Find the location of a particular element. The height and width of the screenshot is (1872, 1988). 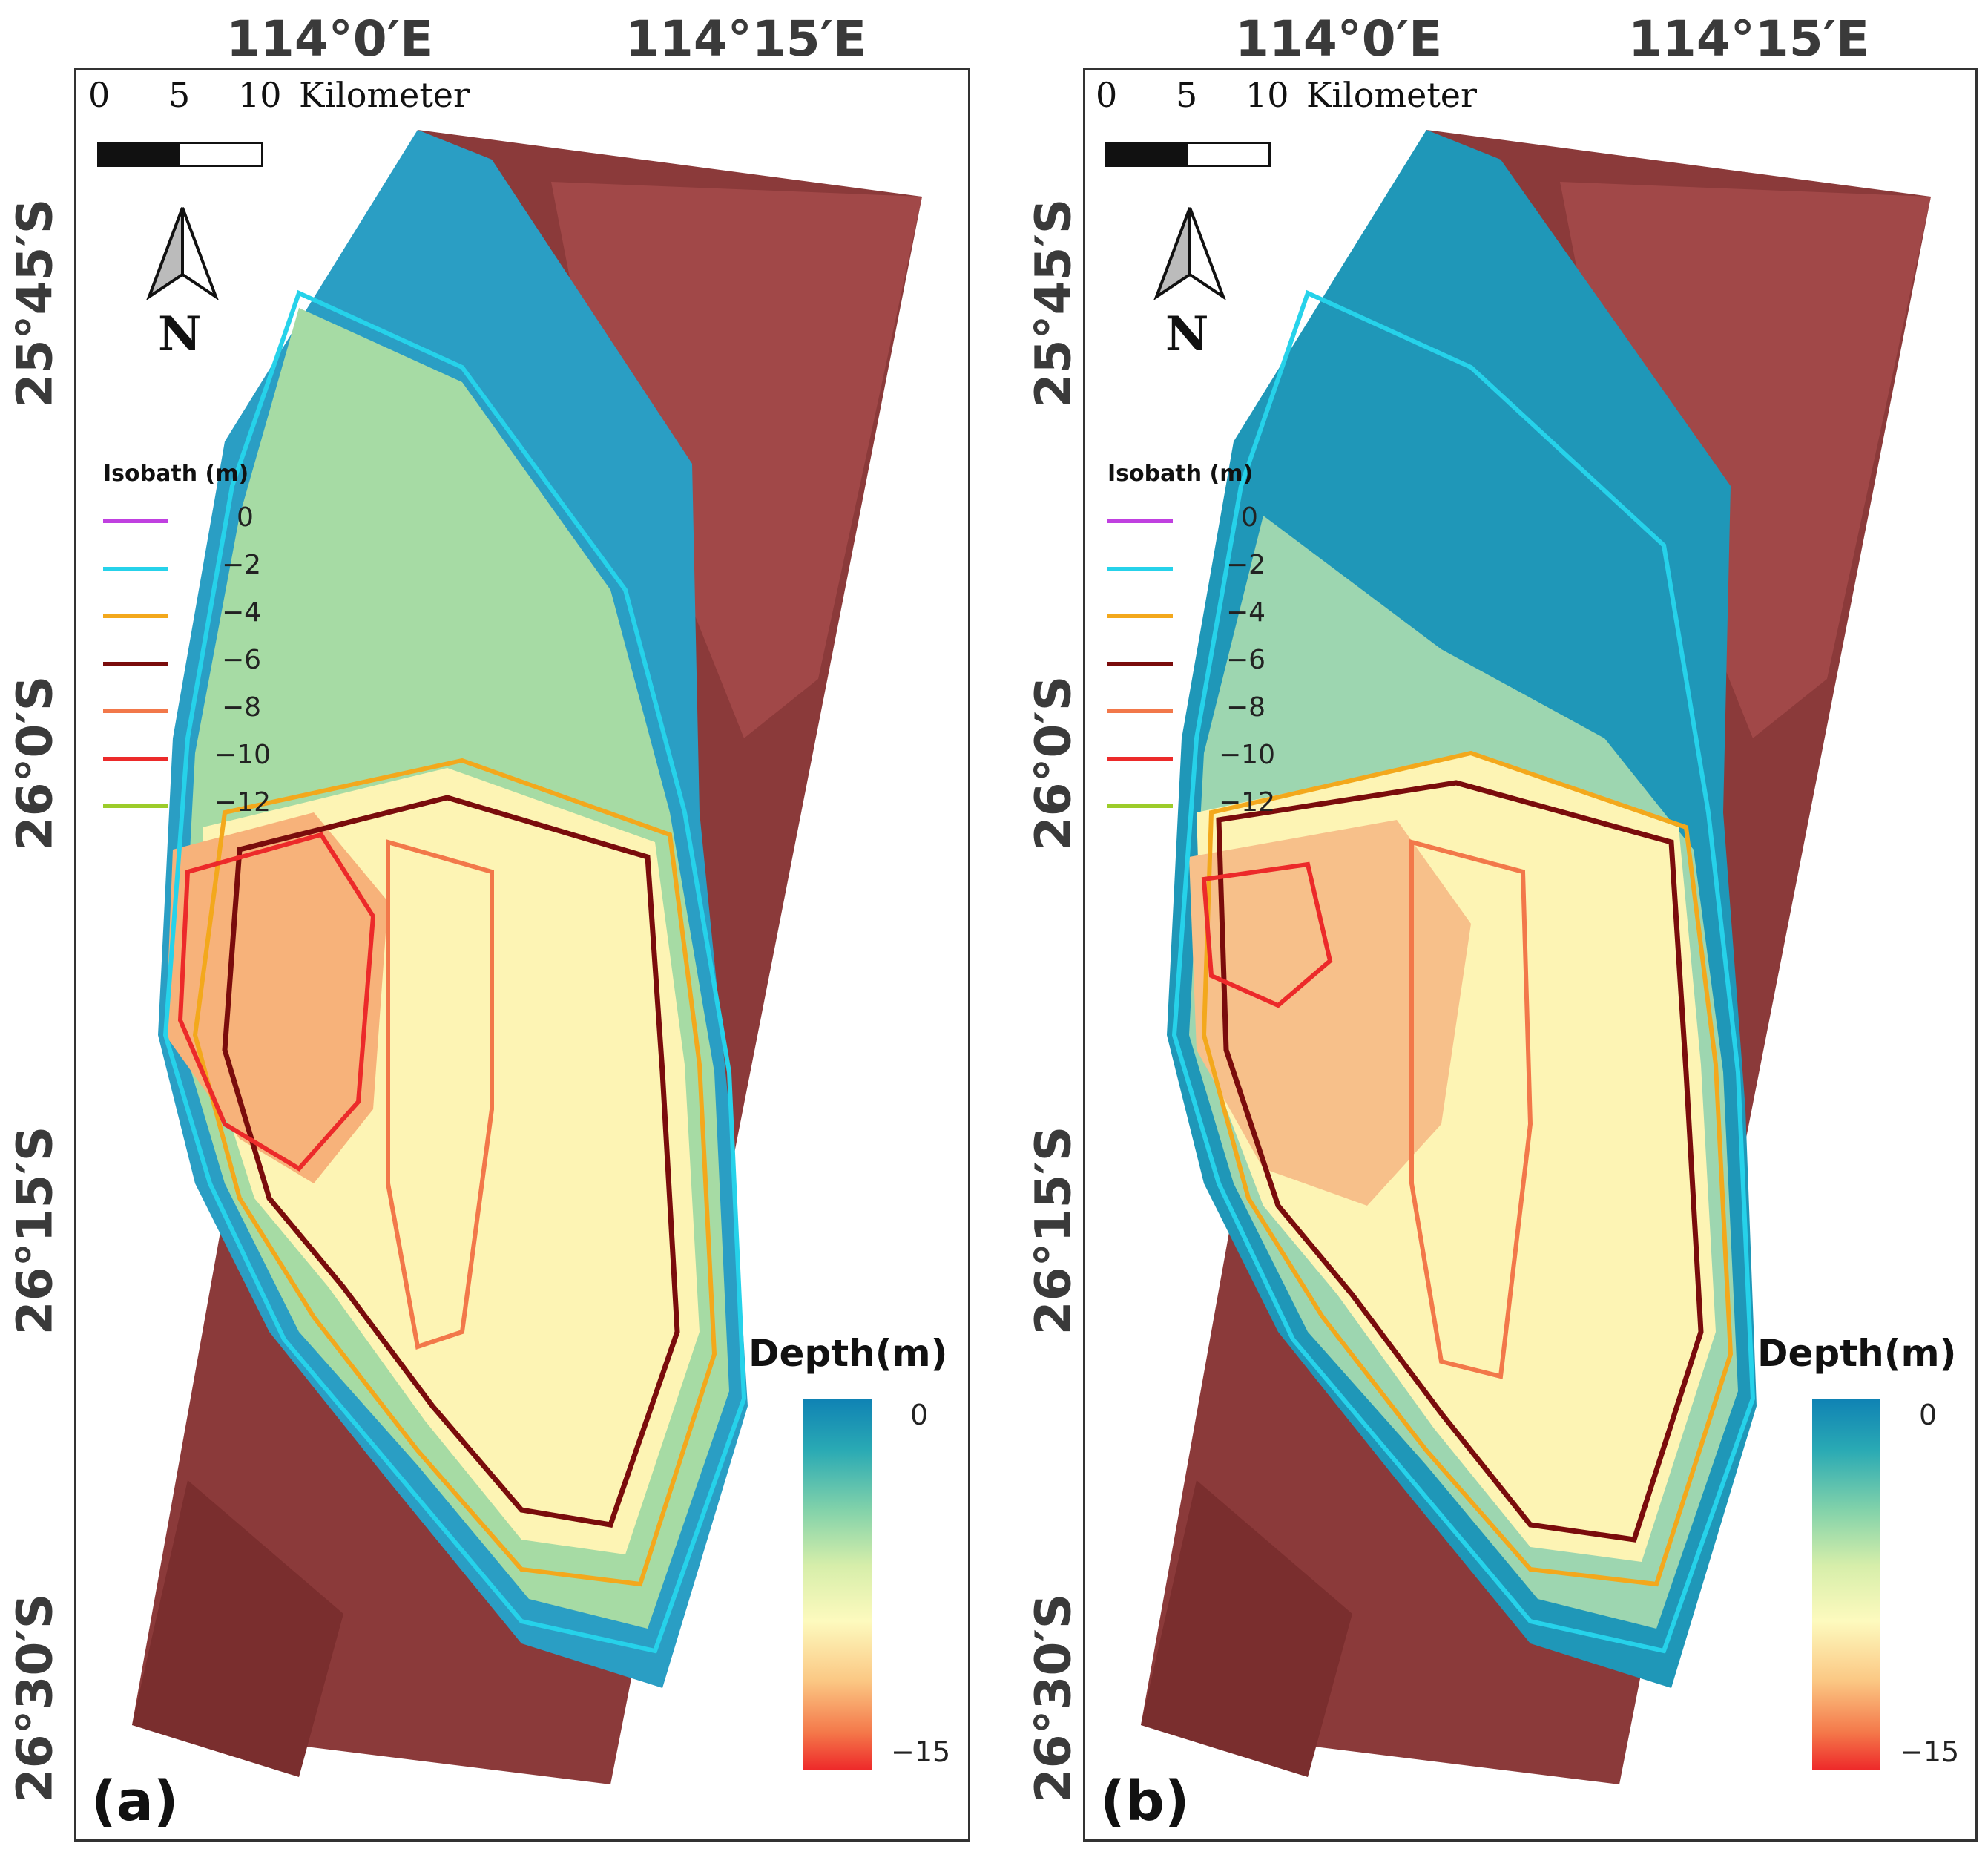

depth-colorbar is located at coordinates (1846, 1584).